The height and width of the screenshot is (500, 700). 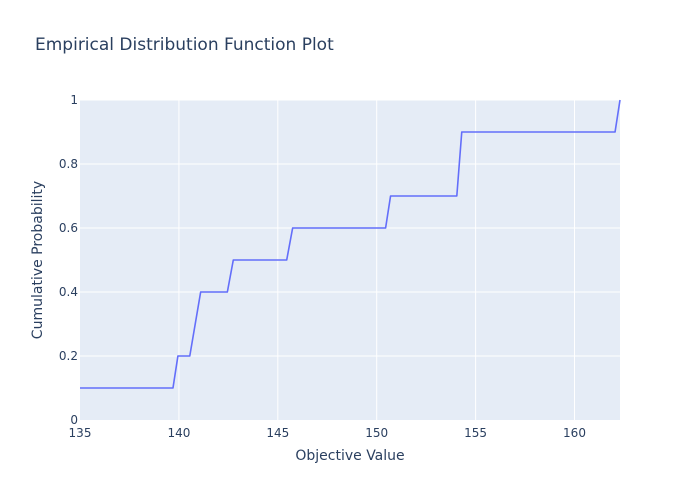 What do you see at coordinates (376, 433) in the screenshot?
I see `x-tick-label: 150` at bounding box center [376, 433].